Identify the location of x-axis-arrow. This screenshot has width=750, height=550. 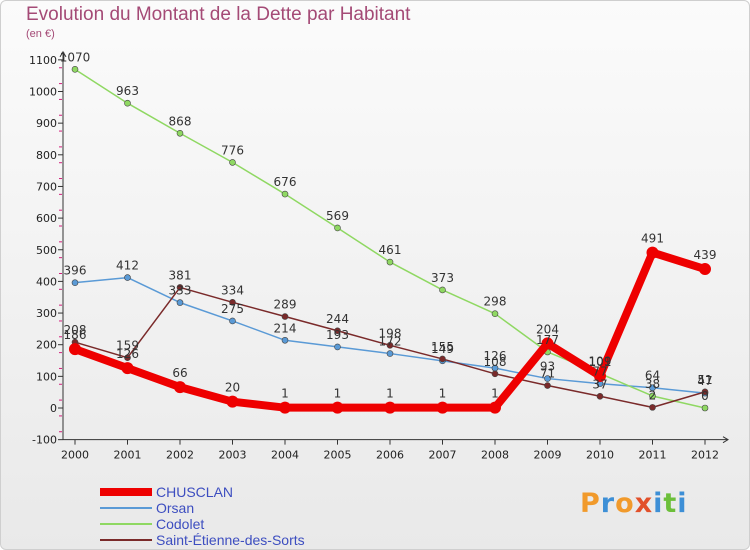
(725, 440).